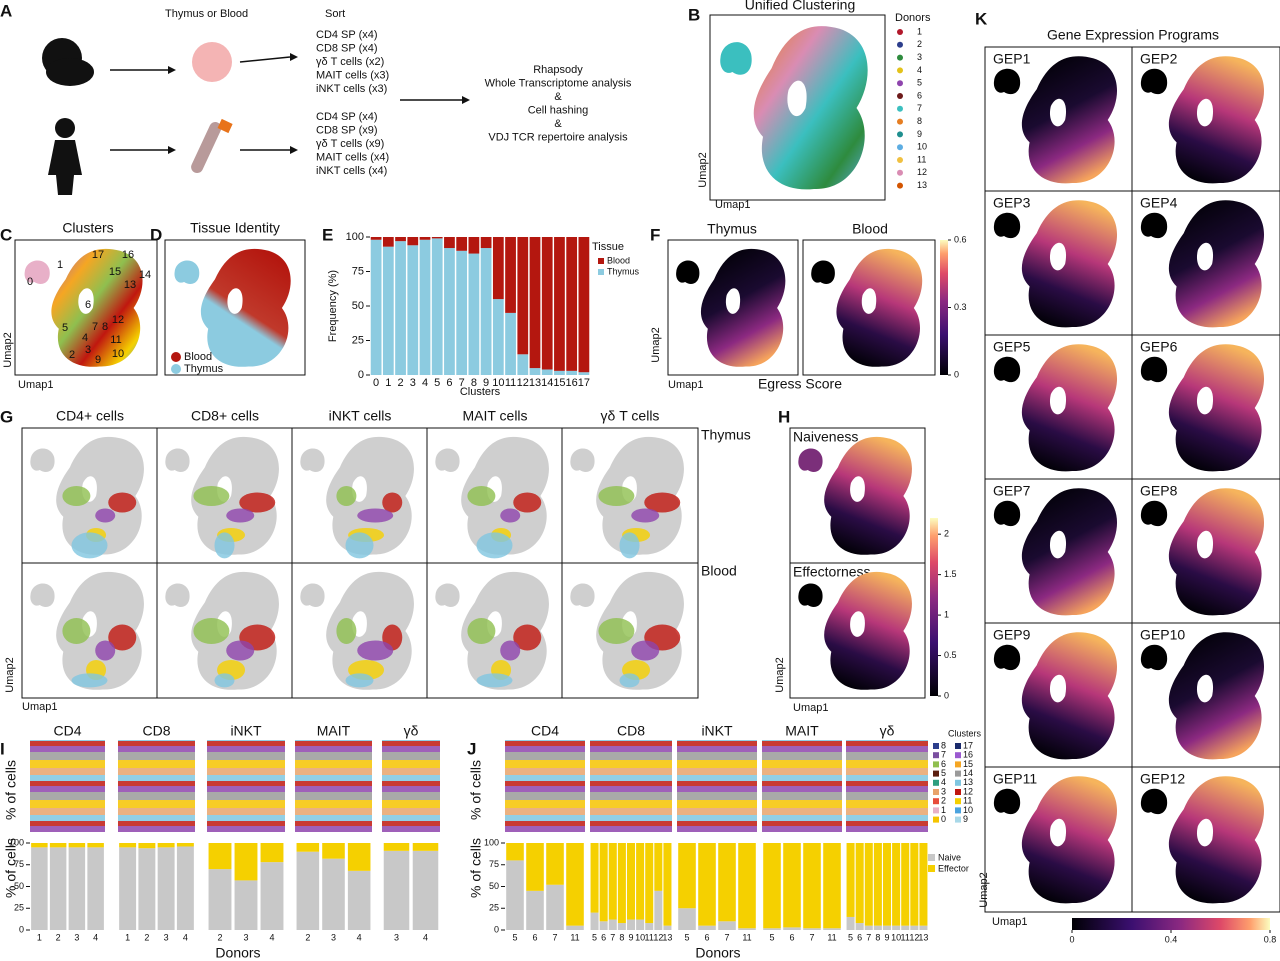 Image resolution: width=1280 pixels, height=961 pixels. What do you see at coordinates (1205, 544) in the screenshot?
I see `umap-hole` at bounding box center [1205, 544].